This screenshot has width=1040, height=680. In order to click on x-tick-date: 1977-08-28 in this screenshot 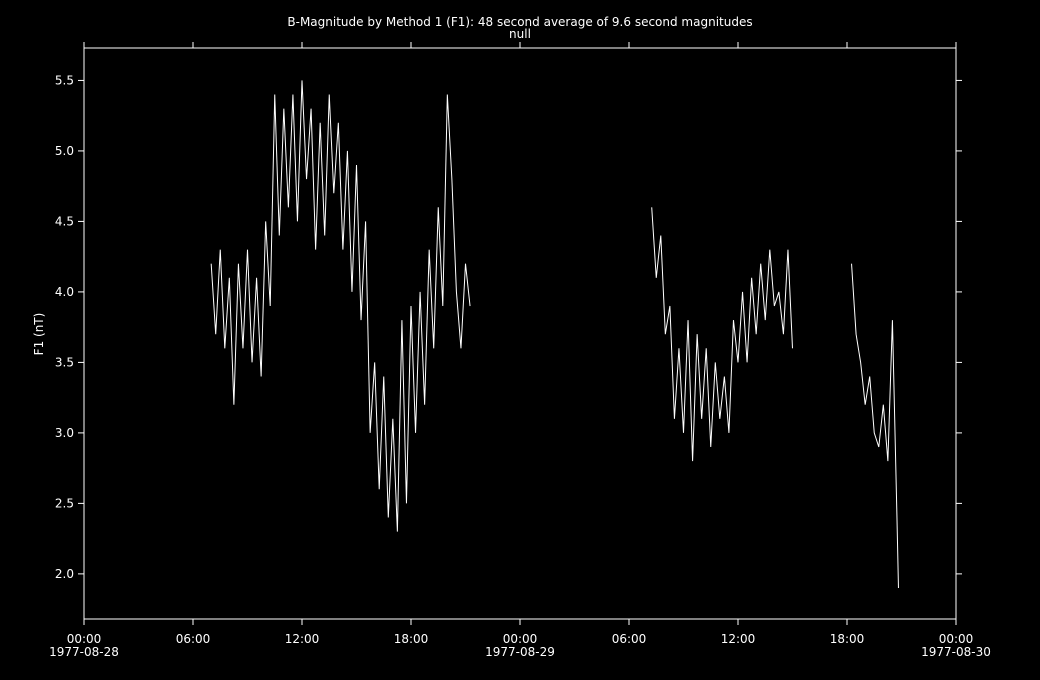, I will do `click(84, 652)`.